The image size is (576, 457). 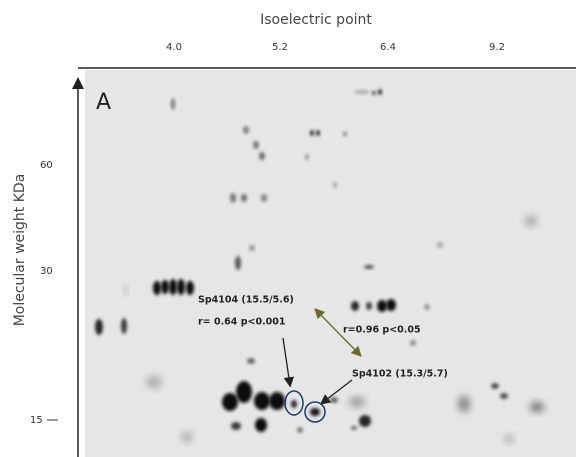 What do you see at coordinates (280, 47) in the screenshot?
I see `x-tick-label: 5.2` at bounding box center [280, 47].